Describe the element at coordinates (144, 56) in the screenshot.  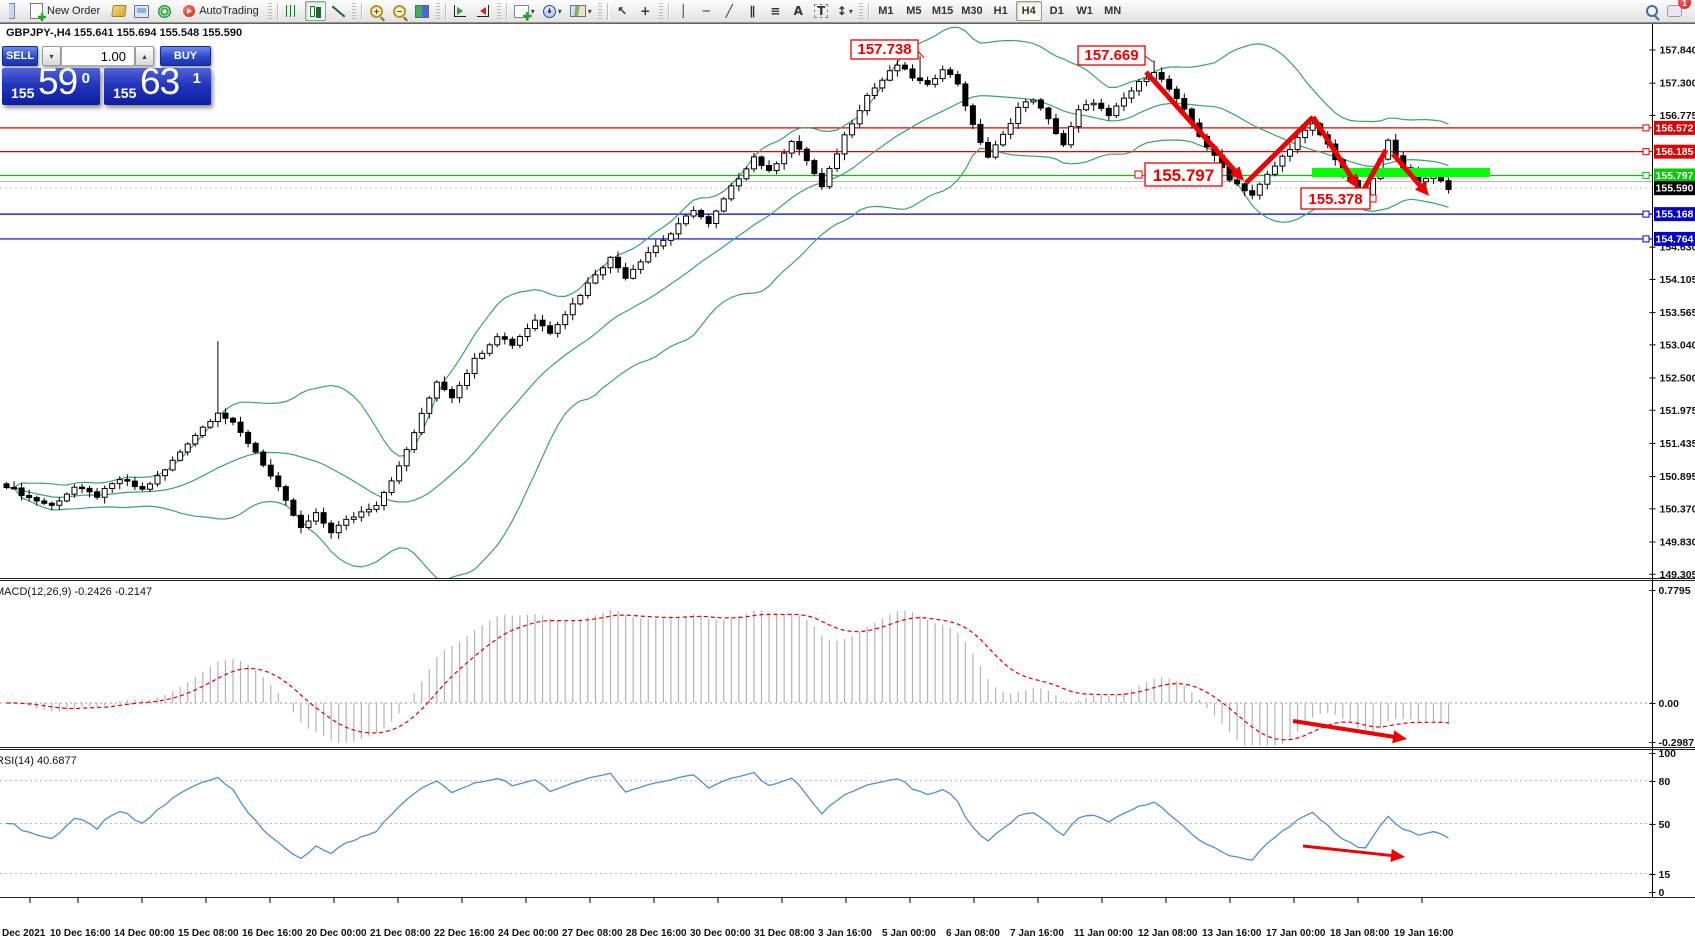
I see `volume-increase-button: ▴` at that location.